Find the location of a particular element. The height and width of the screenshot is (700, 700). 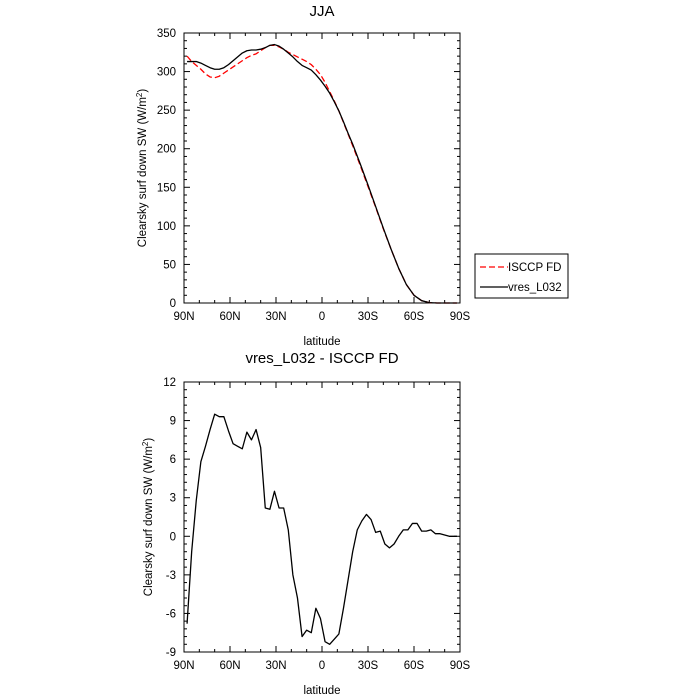

bottom-chart-title: vres_L032 - ISCCP FD is located at coordinates (321, 358).